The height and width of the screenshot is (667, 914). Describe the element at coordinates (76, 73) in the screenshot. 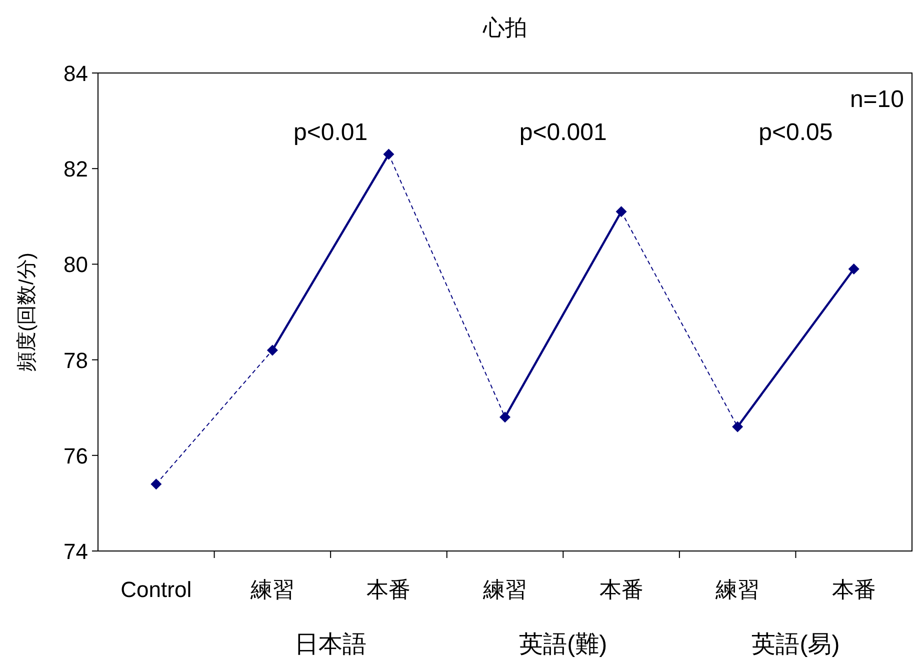

I see `y-tick-label: 84` at that location.